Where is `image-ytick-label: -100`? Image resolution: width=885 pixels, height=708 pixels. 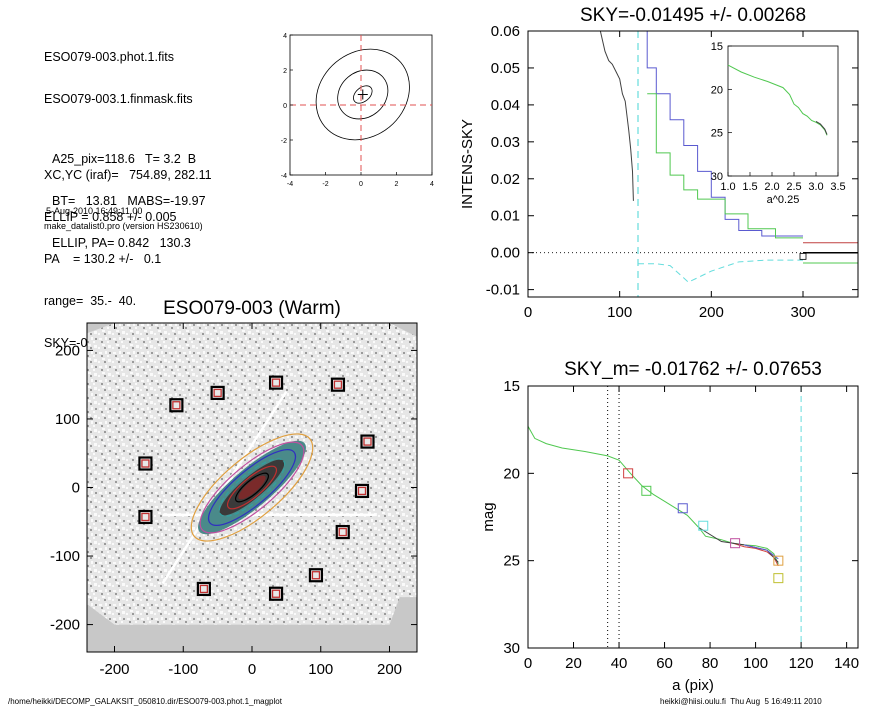 image-ytick-label: -100 is located at coordinates (65, 556).